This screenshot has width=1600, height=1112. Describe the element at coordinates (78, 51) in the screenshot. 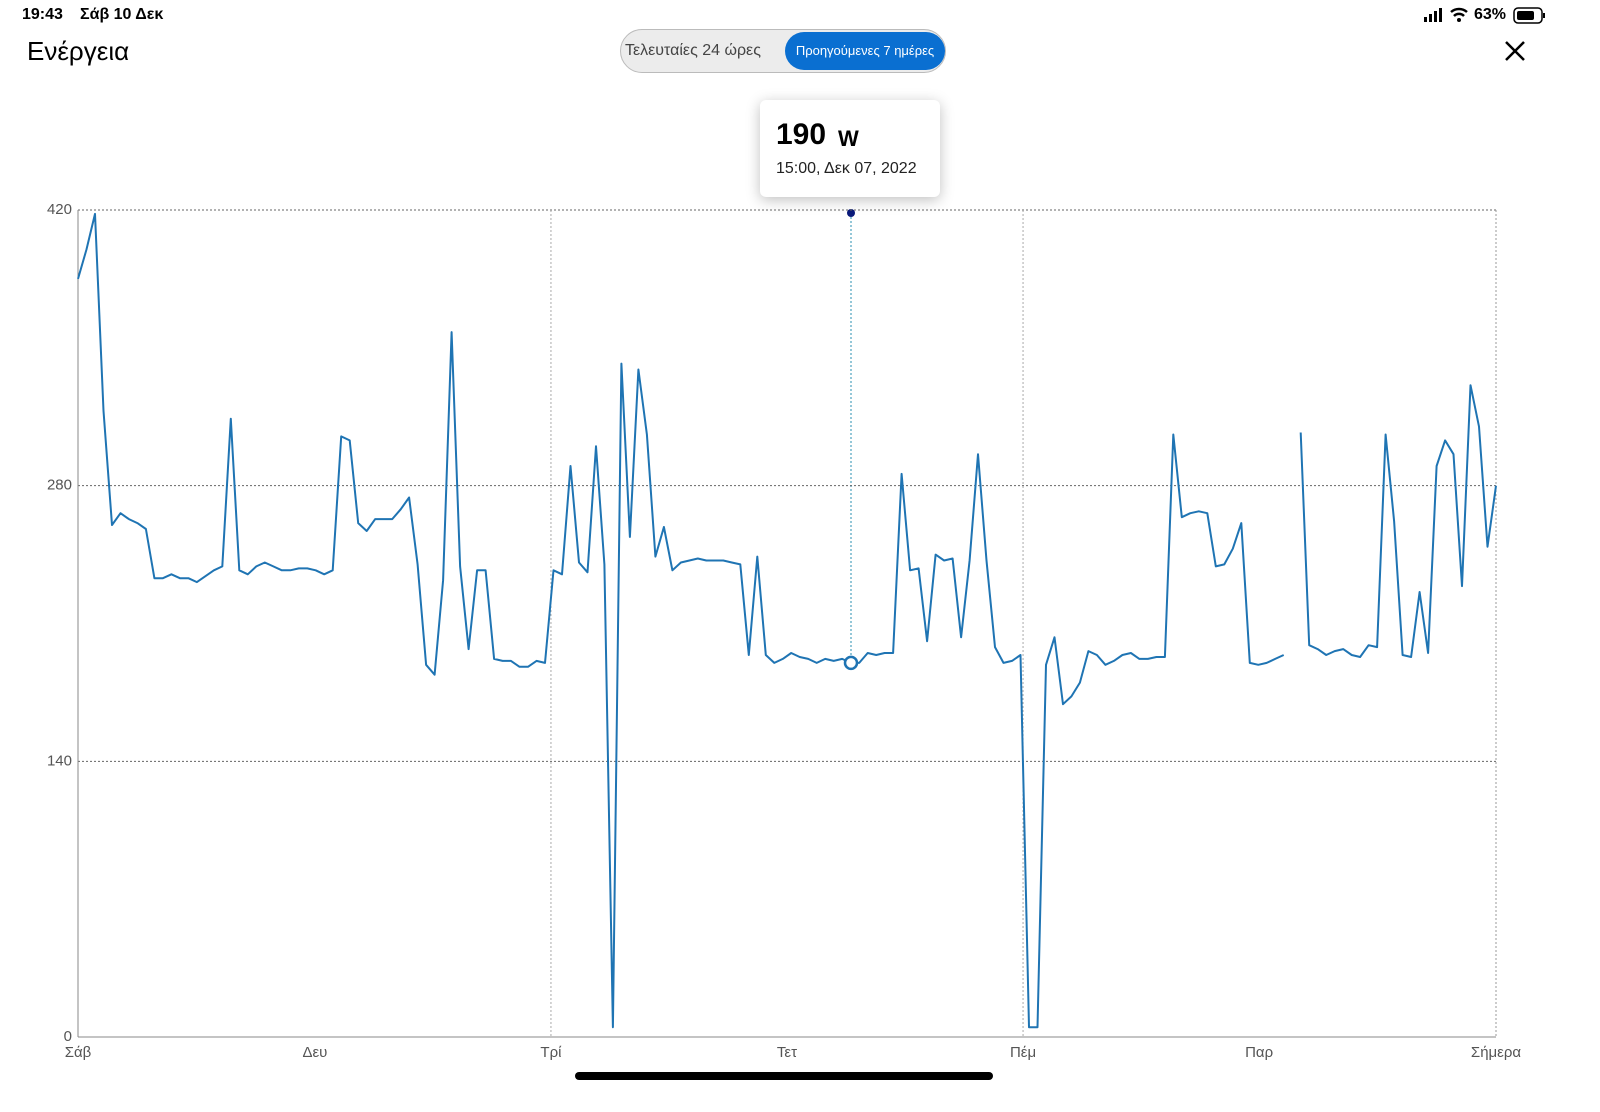

I see `header-title: Ενέργεια` at that location.